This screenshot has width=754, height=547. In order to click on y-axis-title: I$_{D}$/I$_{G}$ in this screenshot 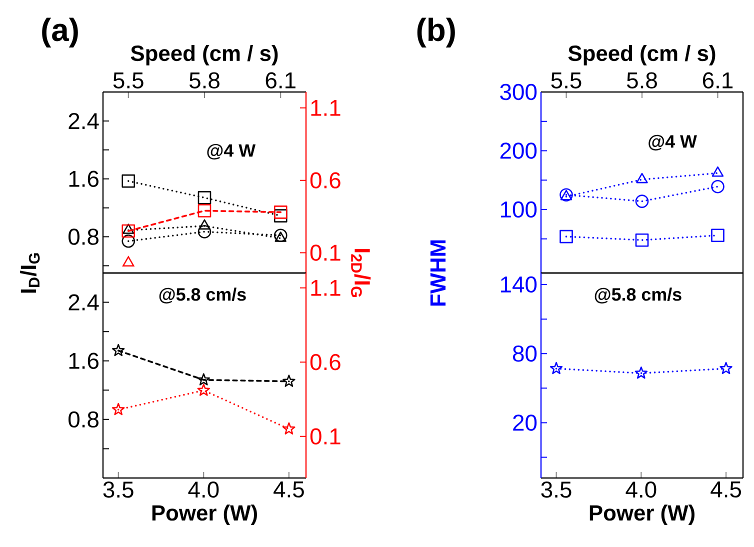, I will do `click(30, 273)`.